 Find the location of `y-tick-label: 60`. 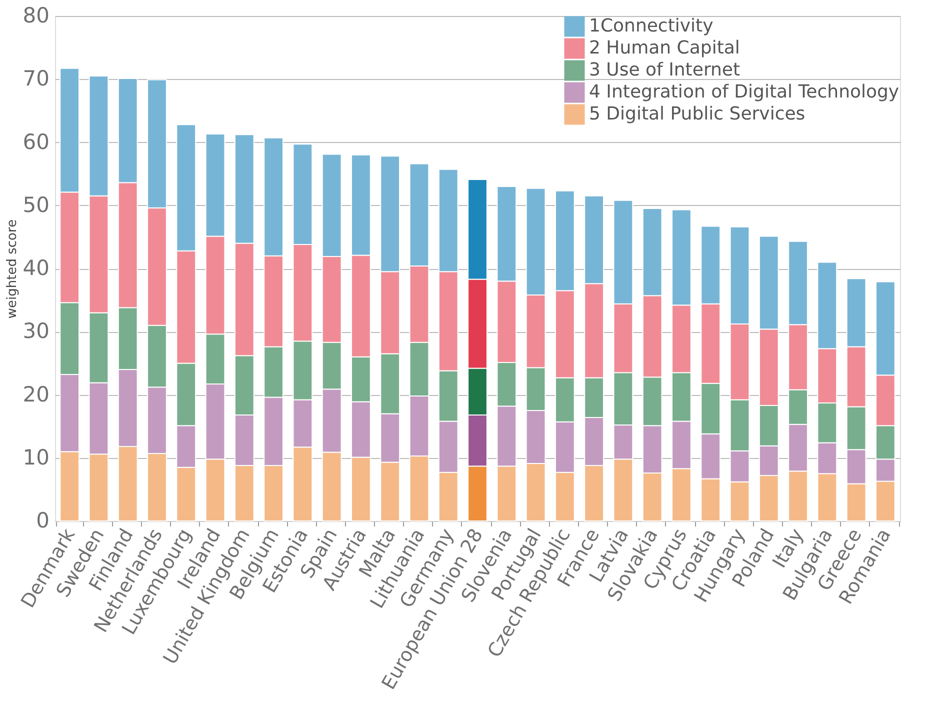

y-tick-label: 60 is located at coordinates (36, 142).